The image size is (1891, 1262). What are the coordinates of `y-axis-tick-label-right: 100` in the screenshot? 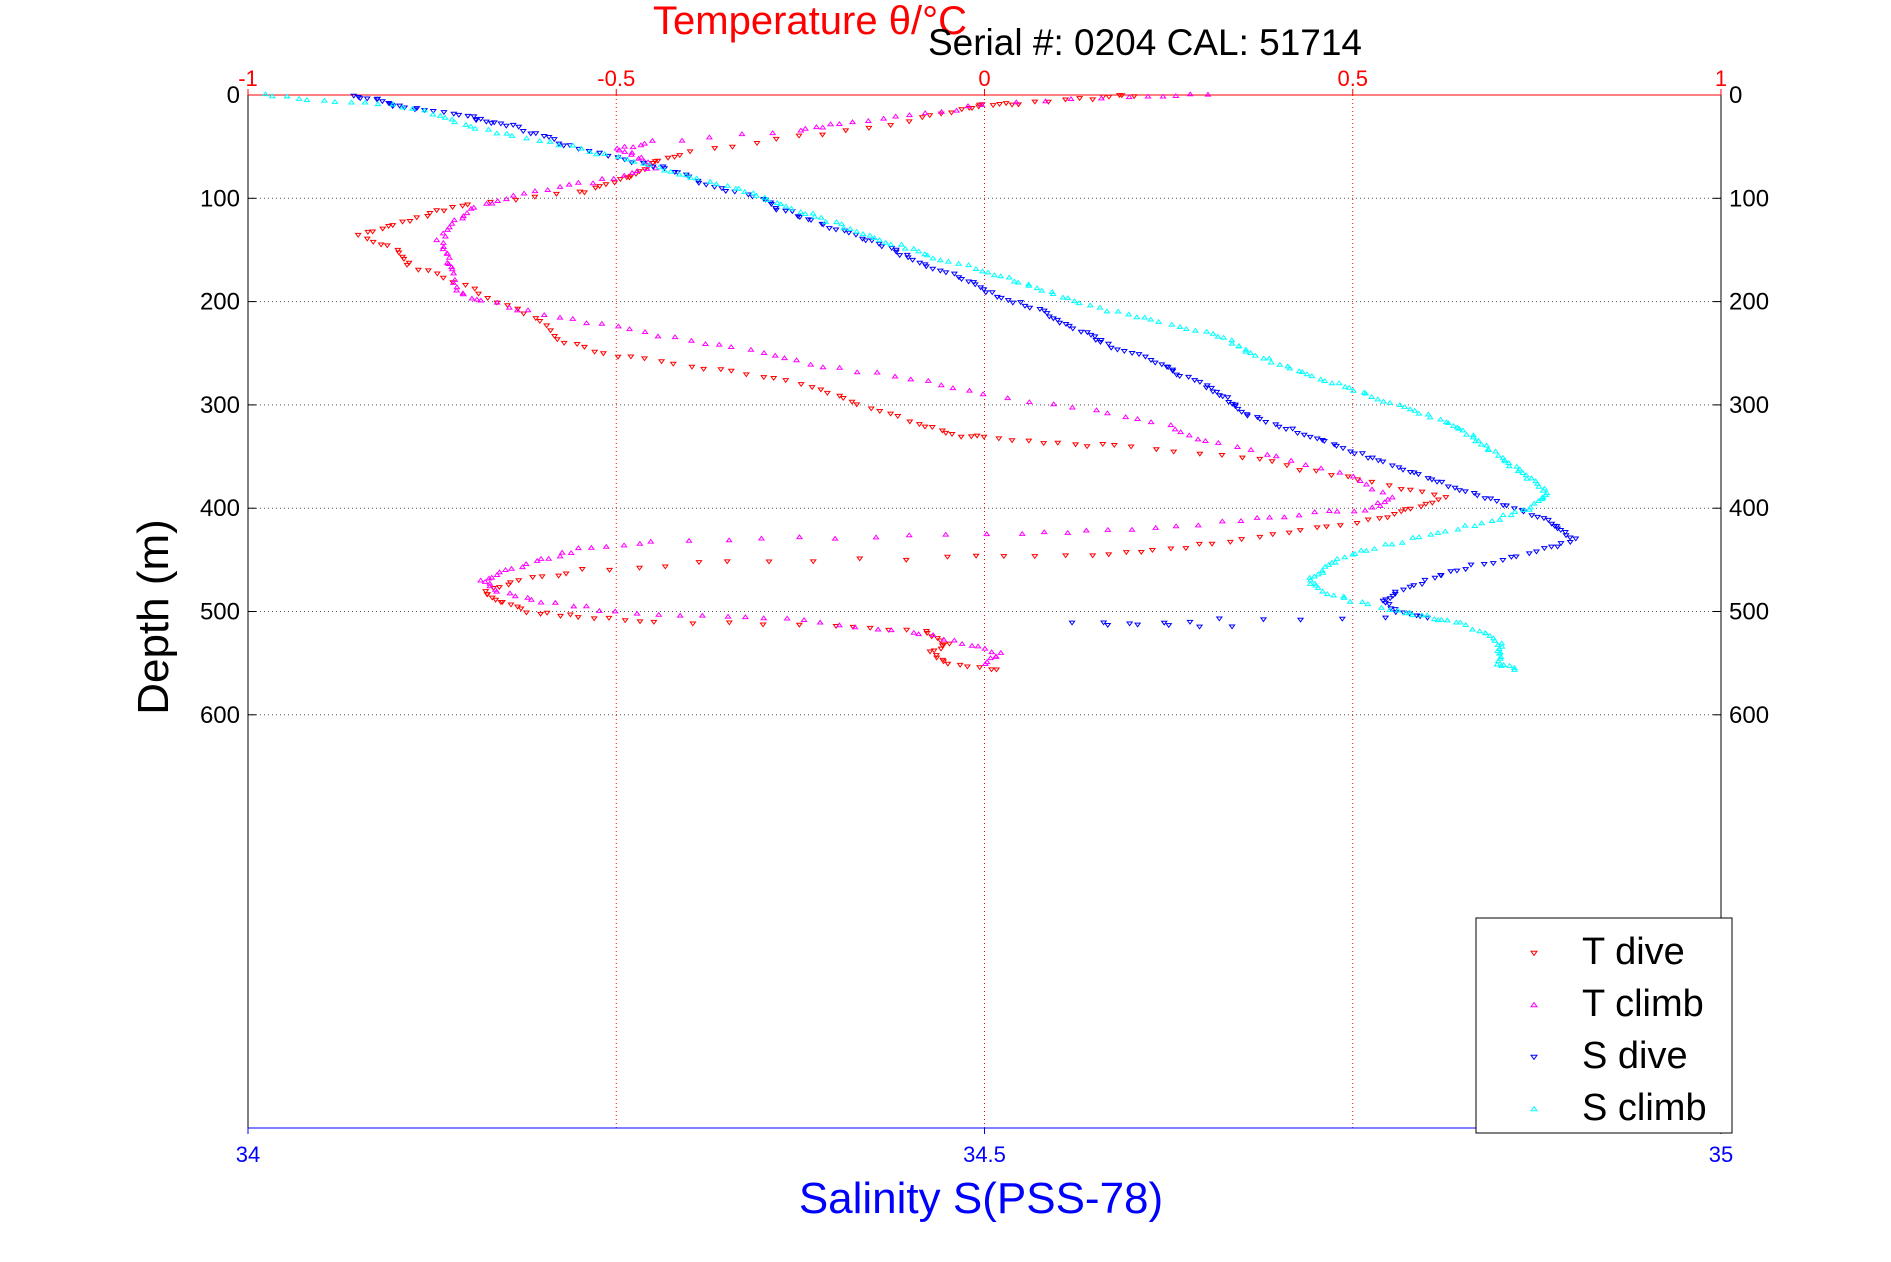 It's located at (1749, 198).